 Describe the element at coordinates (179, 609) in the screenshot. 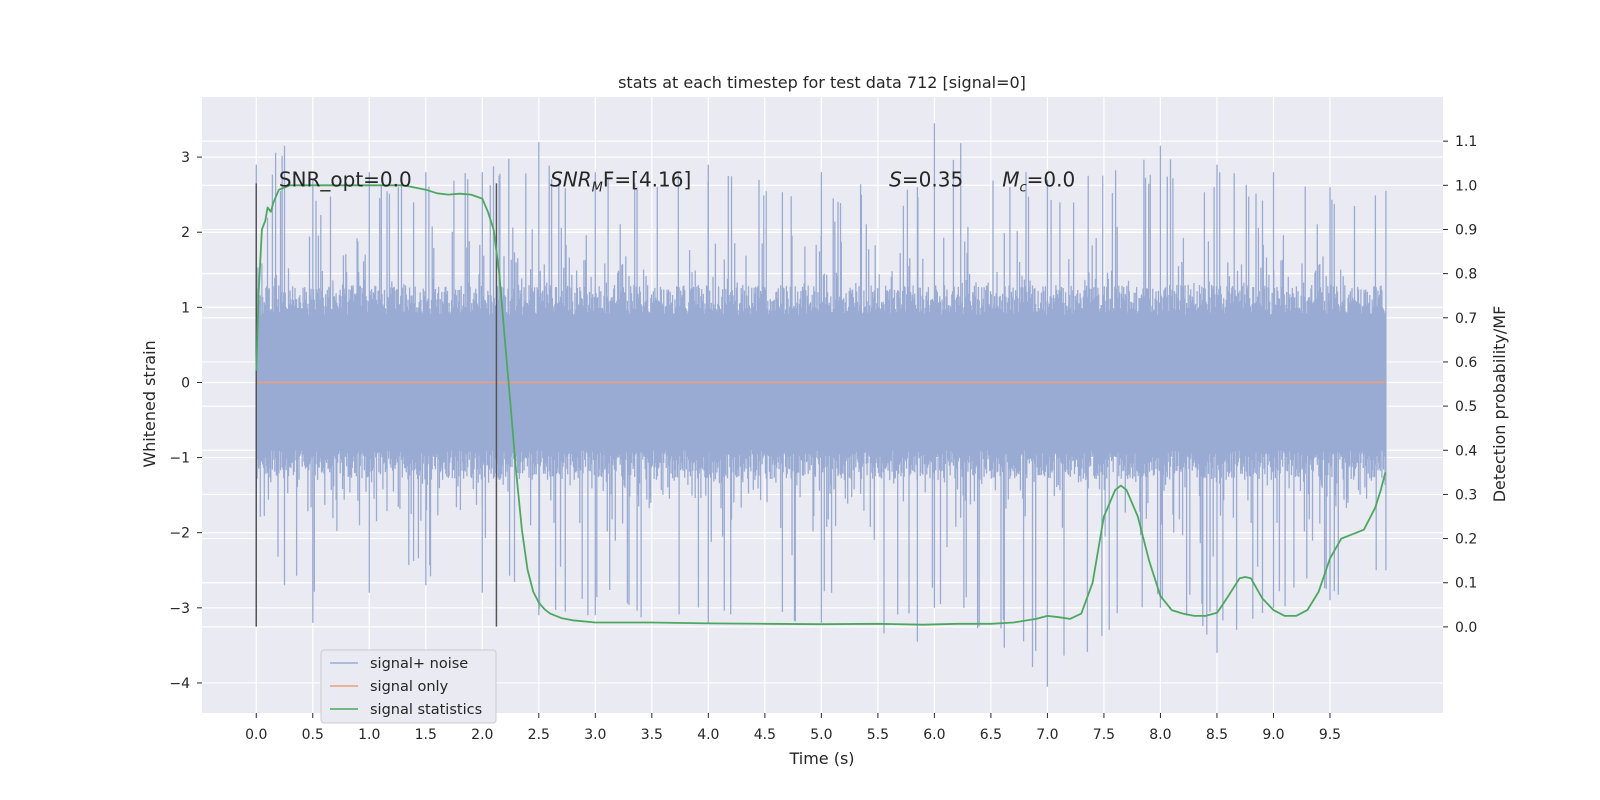

I see `y-tick-label: −3` at that location.